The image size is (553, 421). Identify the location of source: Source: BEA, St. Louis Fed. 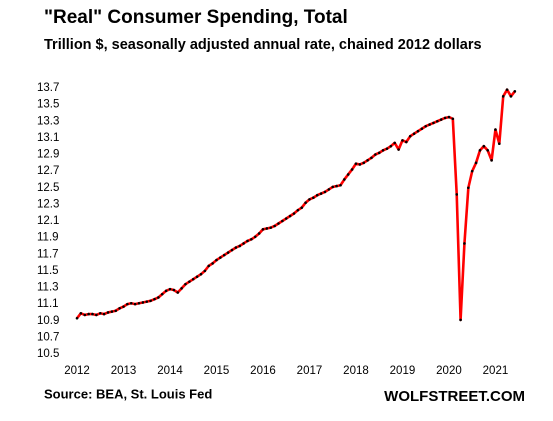
(128, 393).